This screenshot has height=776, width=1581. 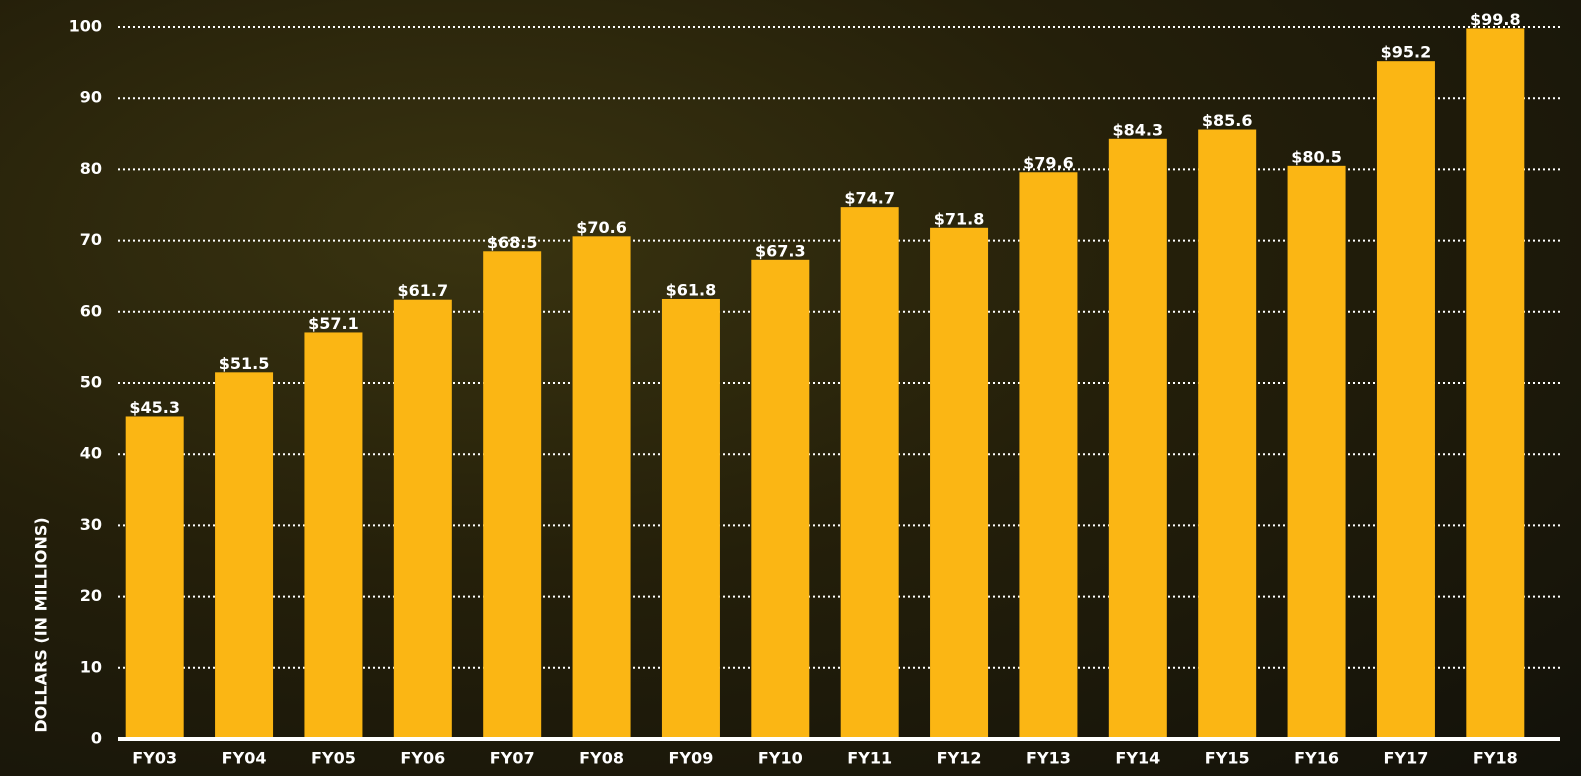 What do you see at coordinates (154, 407) in the screenshot?
I see `value-label: $45.3` at bounding box center [154, 407].